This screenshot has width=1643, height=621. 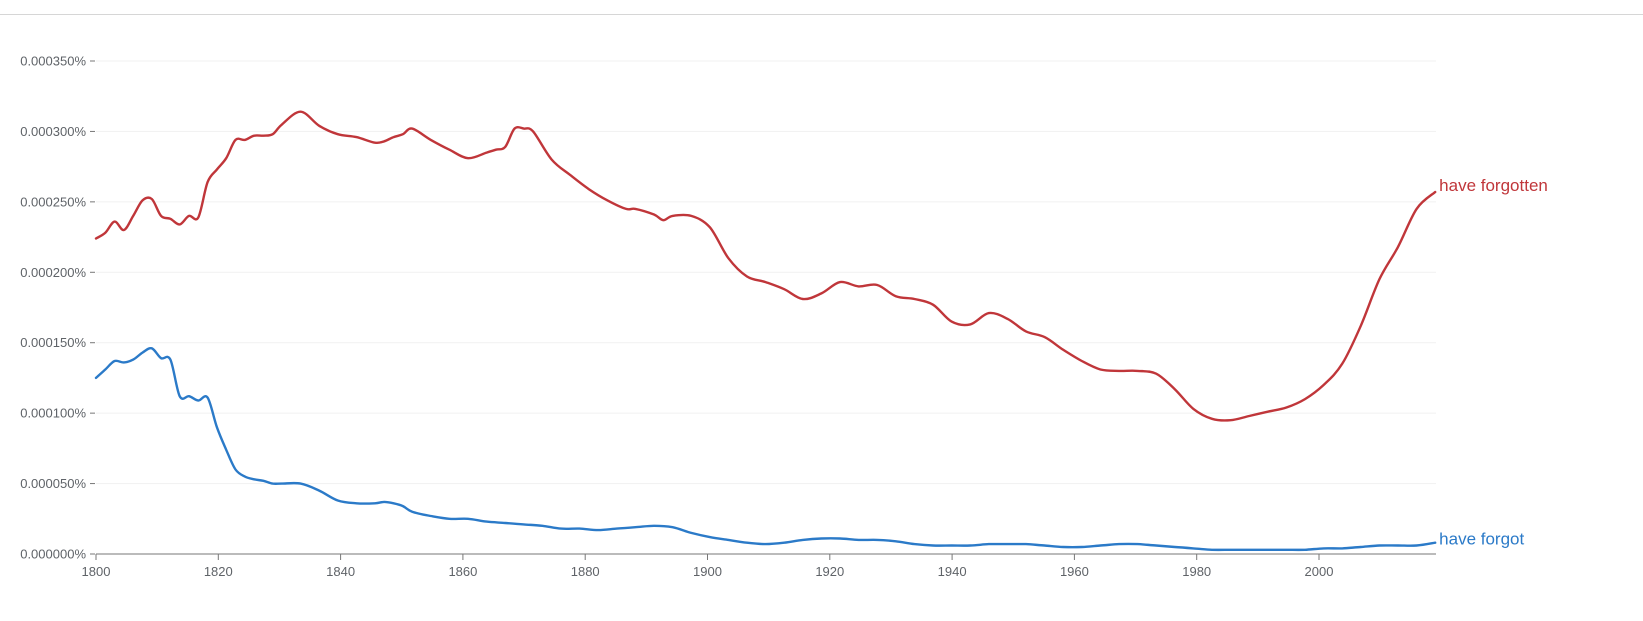 What do you see at coordinates (1196, 571) in the screenshot?
I see `x-tick-label: 1980` at bounding box center [1196, 571].